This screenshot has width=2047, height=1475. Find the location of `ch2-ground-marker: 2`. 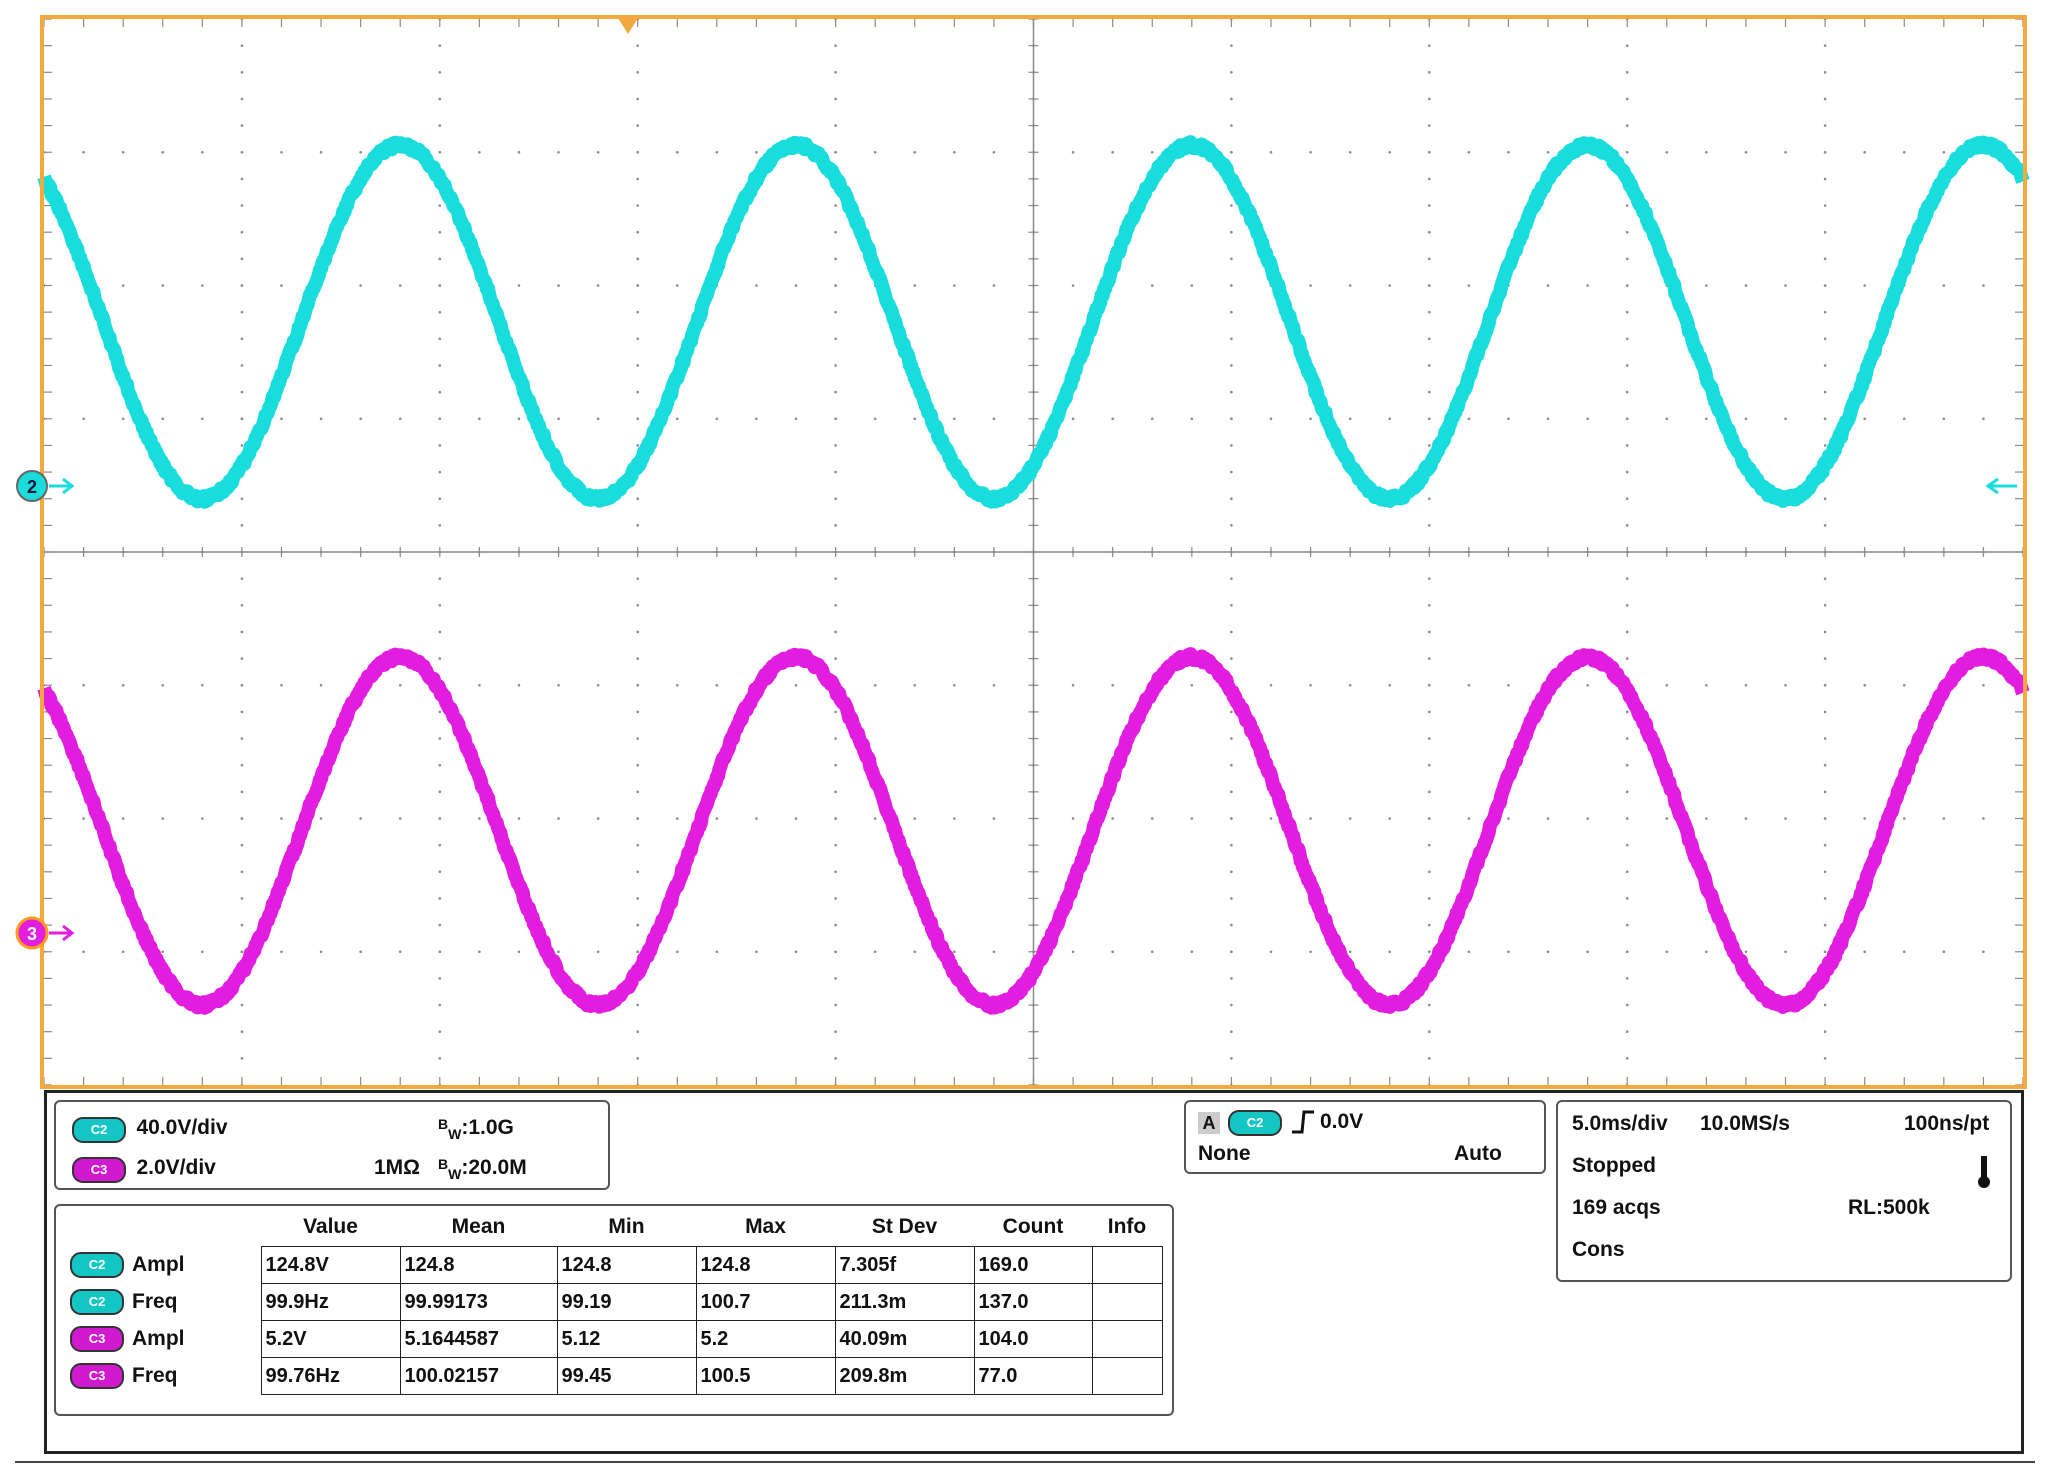

ch2-ground-marker: 2 is located at coordinates (45, 486).